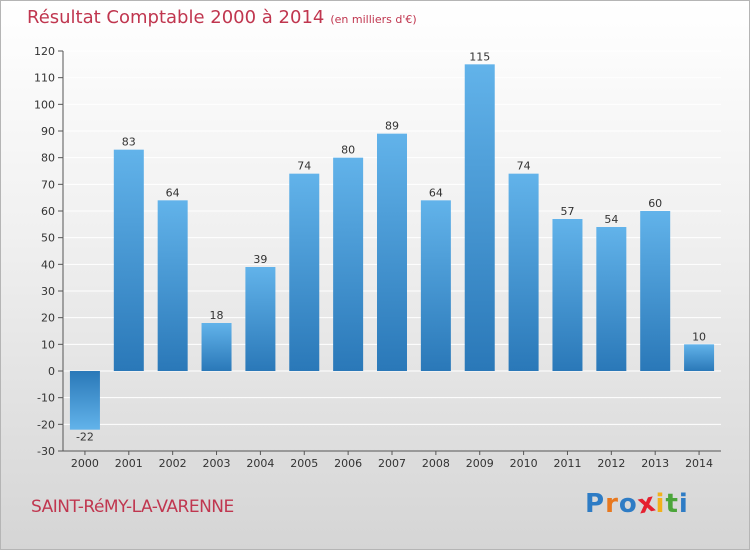  I want to click on chart-subtitle: (en milliers d'€), so click(373, 19).